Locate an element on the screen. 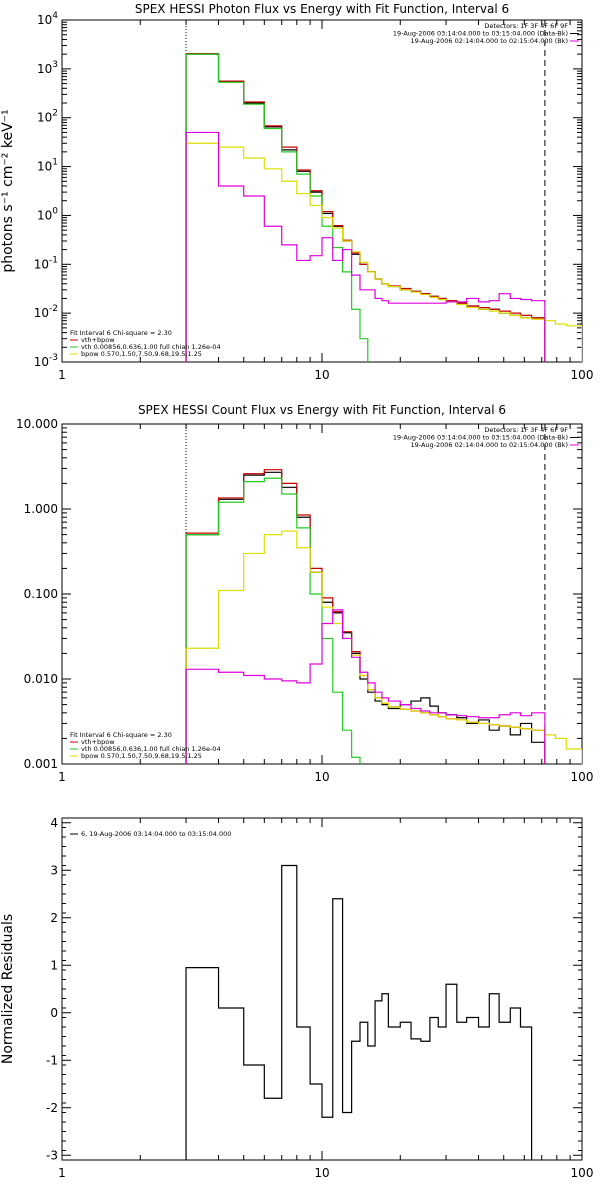 The width and height of the screenshot is (600, 1200). y-tick-label: 10⁴ is located at coordinates (47, 19).